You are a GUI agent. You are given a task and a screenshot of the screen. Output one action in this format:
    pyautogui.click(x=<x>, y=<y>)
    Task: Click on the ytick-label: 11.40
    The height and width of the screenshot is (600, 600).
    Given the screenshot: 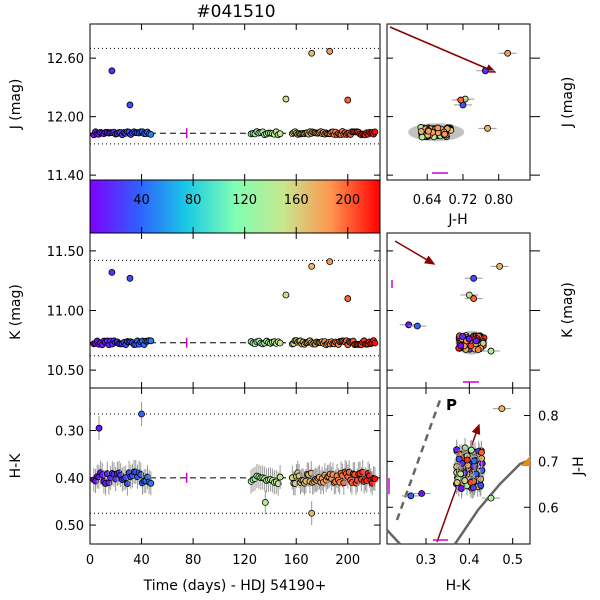 What is the action you would take?
    pyautogui.click(x=65, y=176)
    